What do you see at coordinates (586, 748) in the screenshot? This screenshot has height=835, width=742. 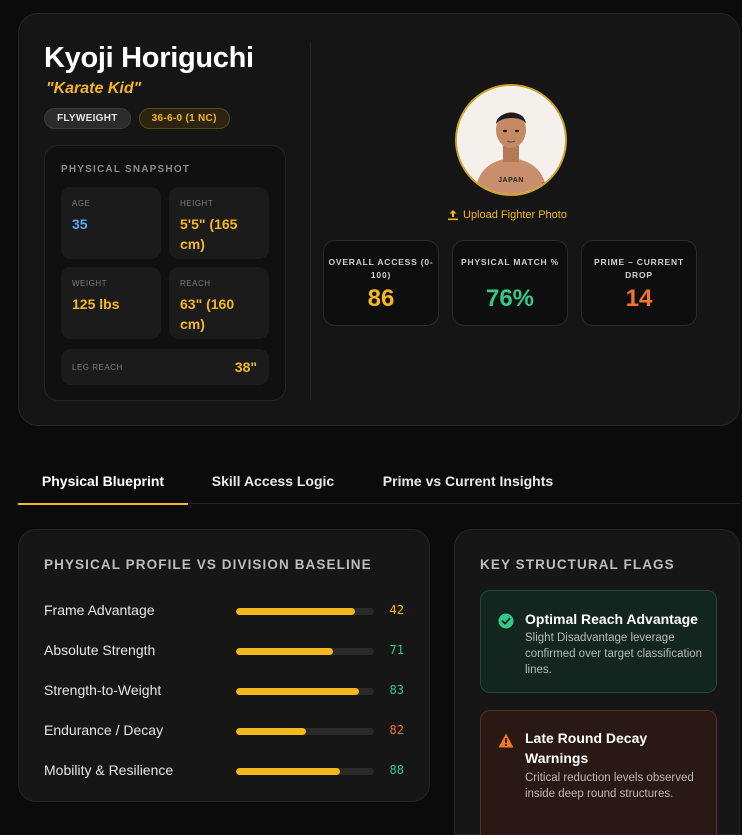 I see `flag-heading: Late Round Decay Warnings` at bounding box center [586, 748].